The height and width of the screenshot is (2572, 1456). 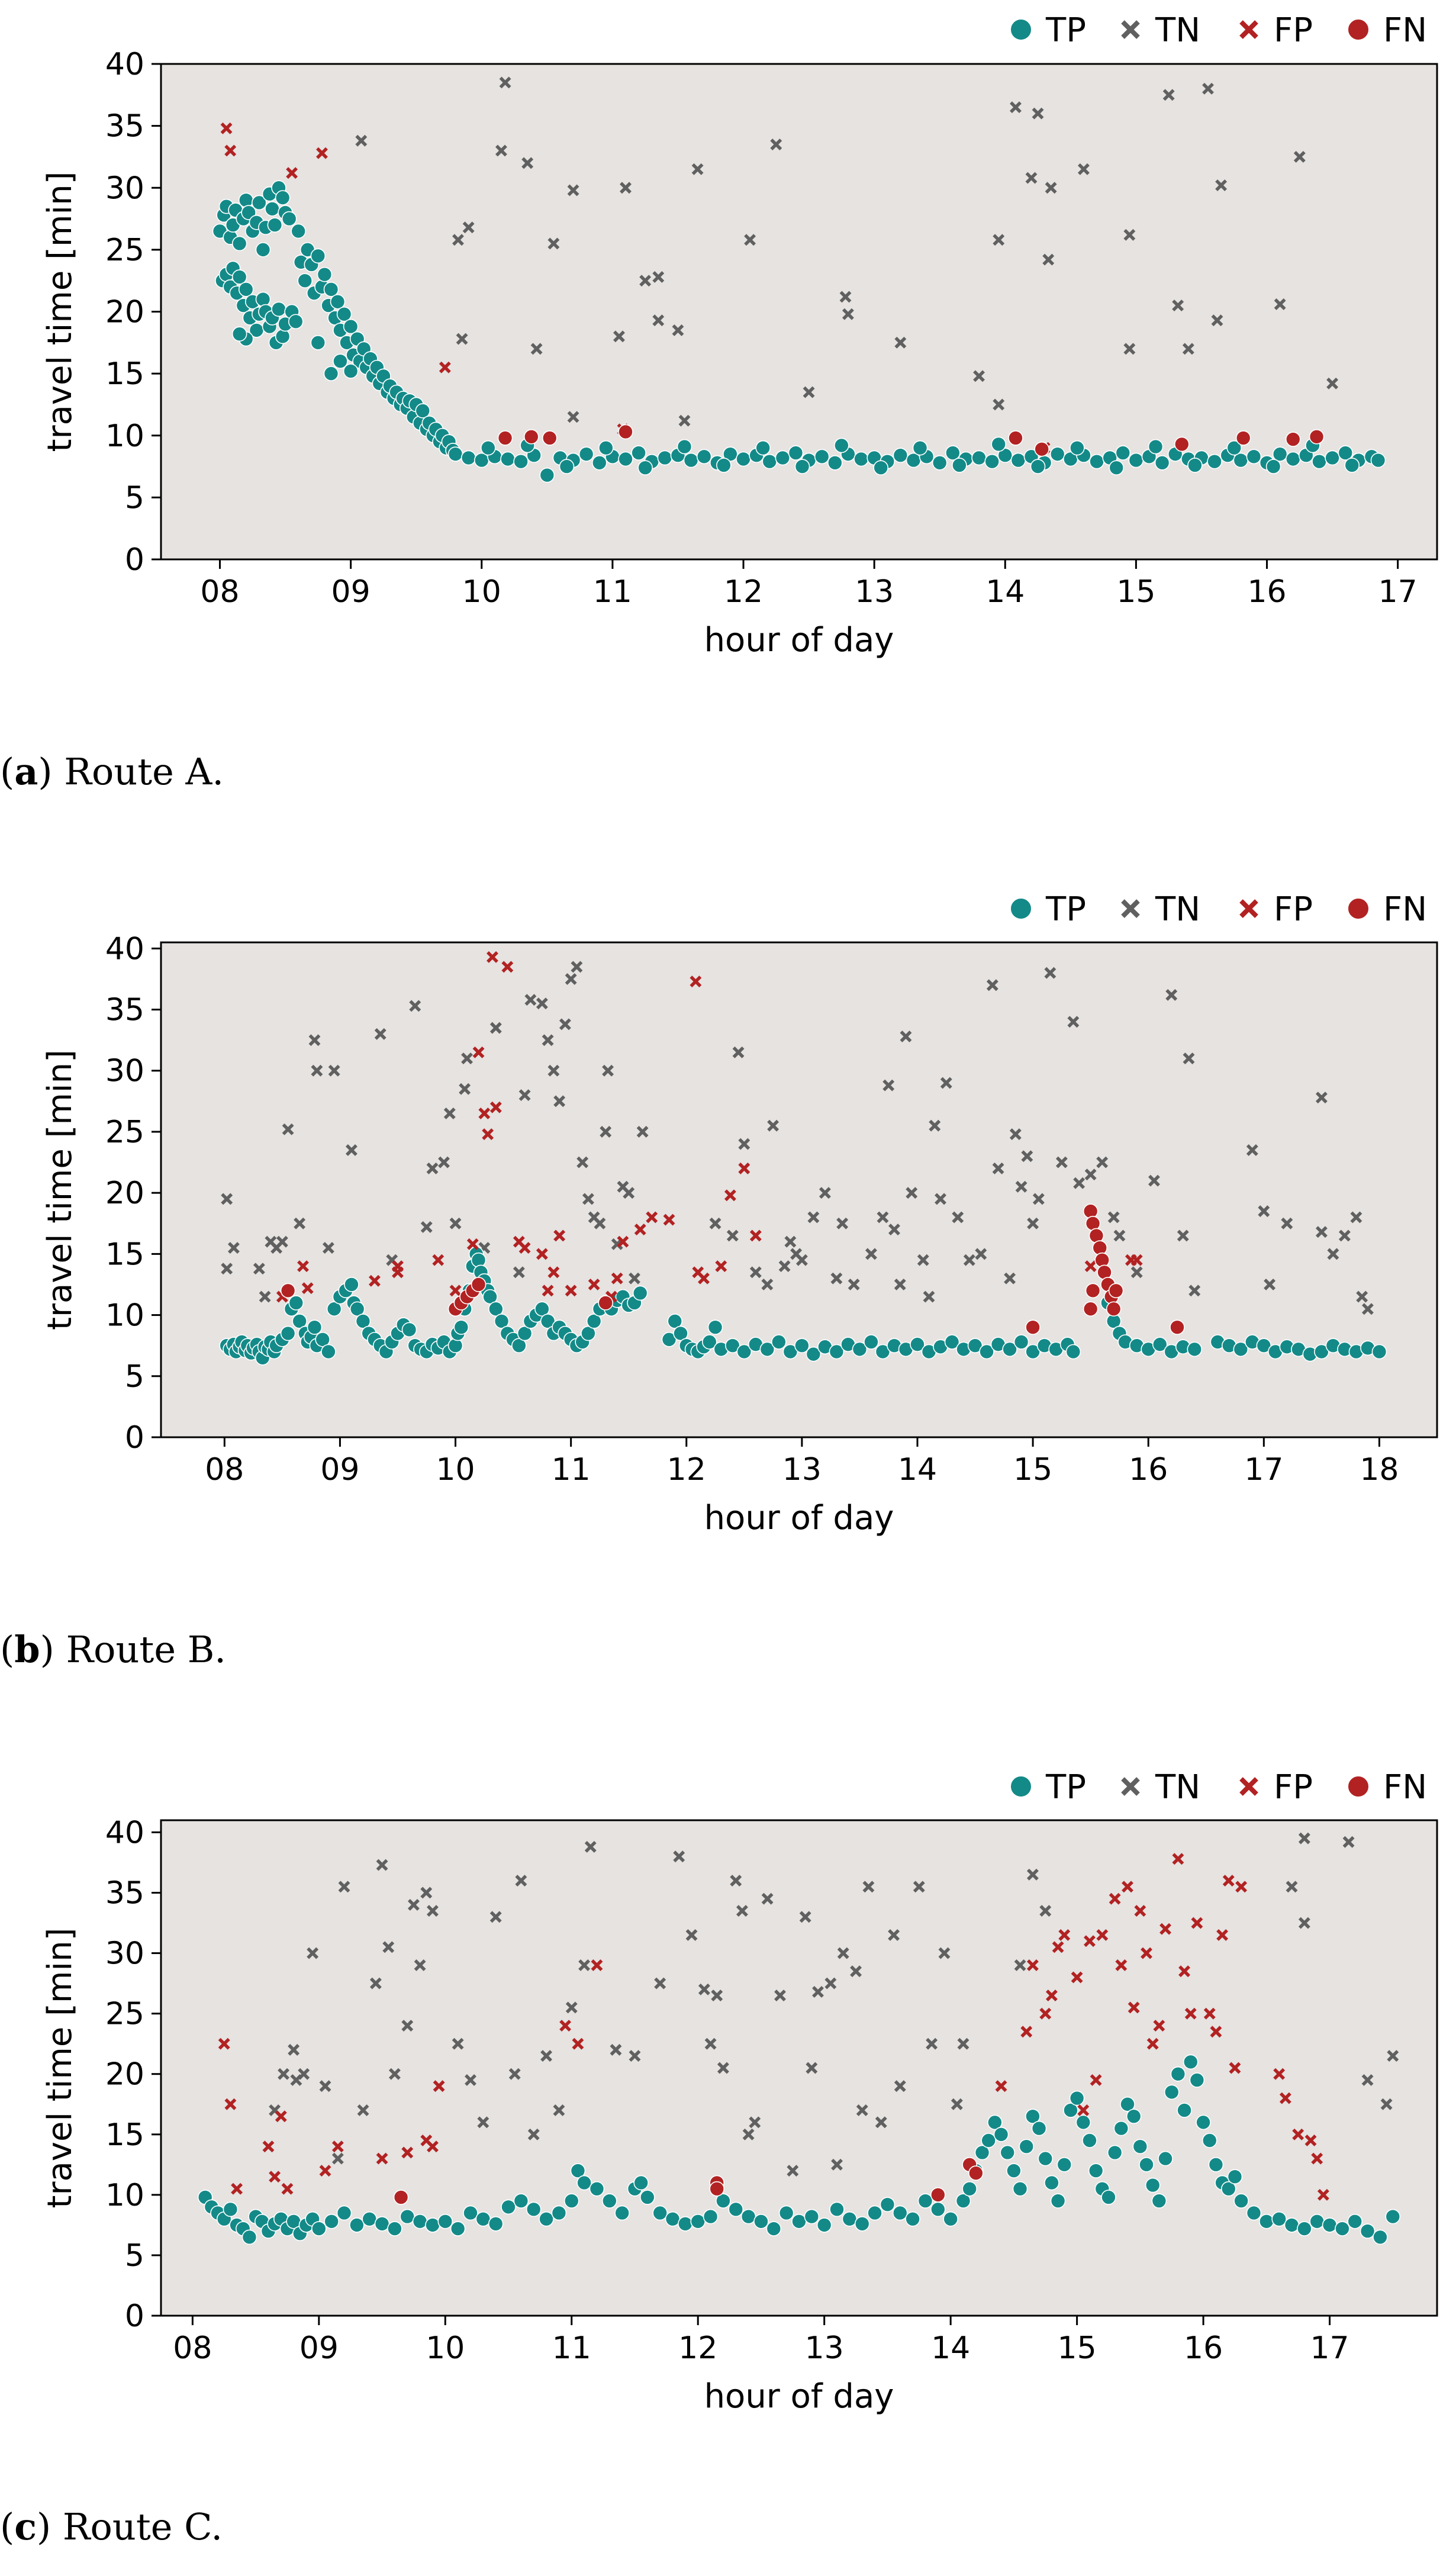 What do you see at coordinates (1065, 909) in the screenshot?
I see `legend-label-tp: TP` at bounding box center [1065, 909].